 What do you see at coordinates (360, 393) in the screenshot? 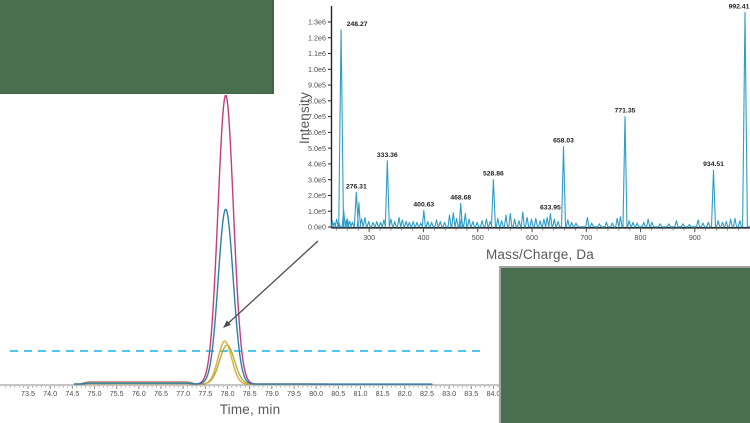
I see `chromatogram-x-tick-label: 81.0` at bounding box center [360, 393].